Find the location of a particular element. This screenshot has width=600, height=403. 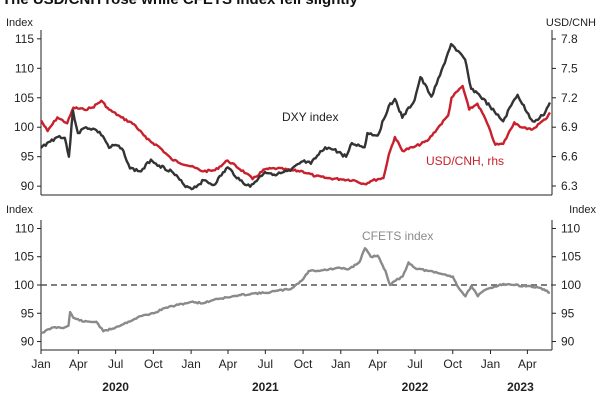

top-left-tick-label: 110 is located at coordinates (24, 68).